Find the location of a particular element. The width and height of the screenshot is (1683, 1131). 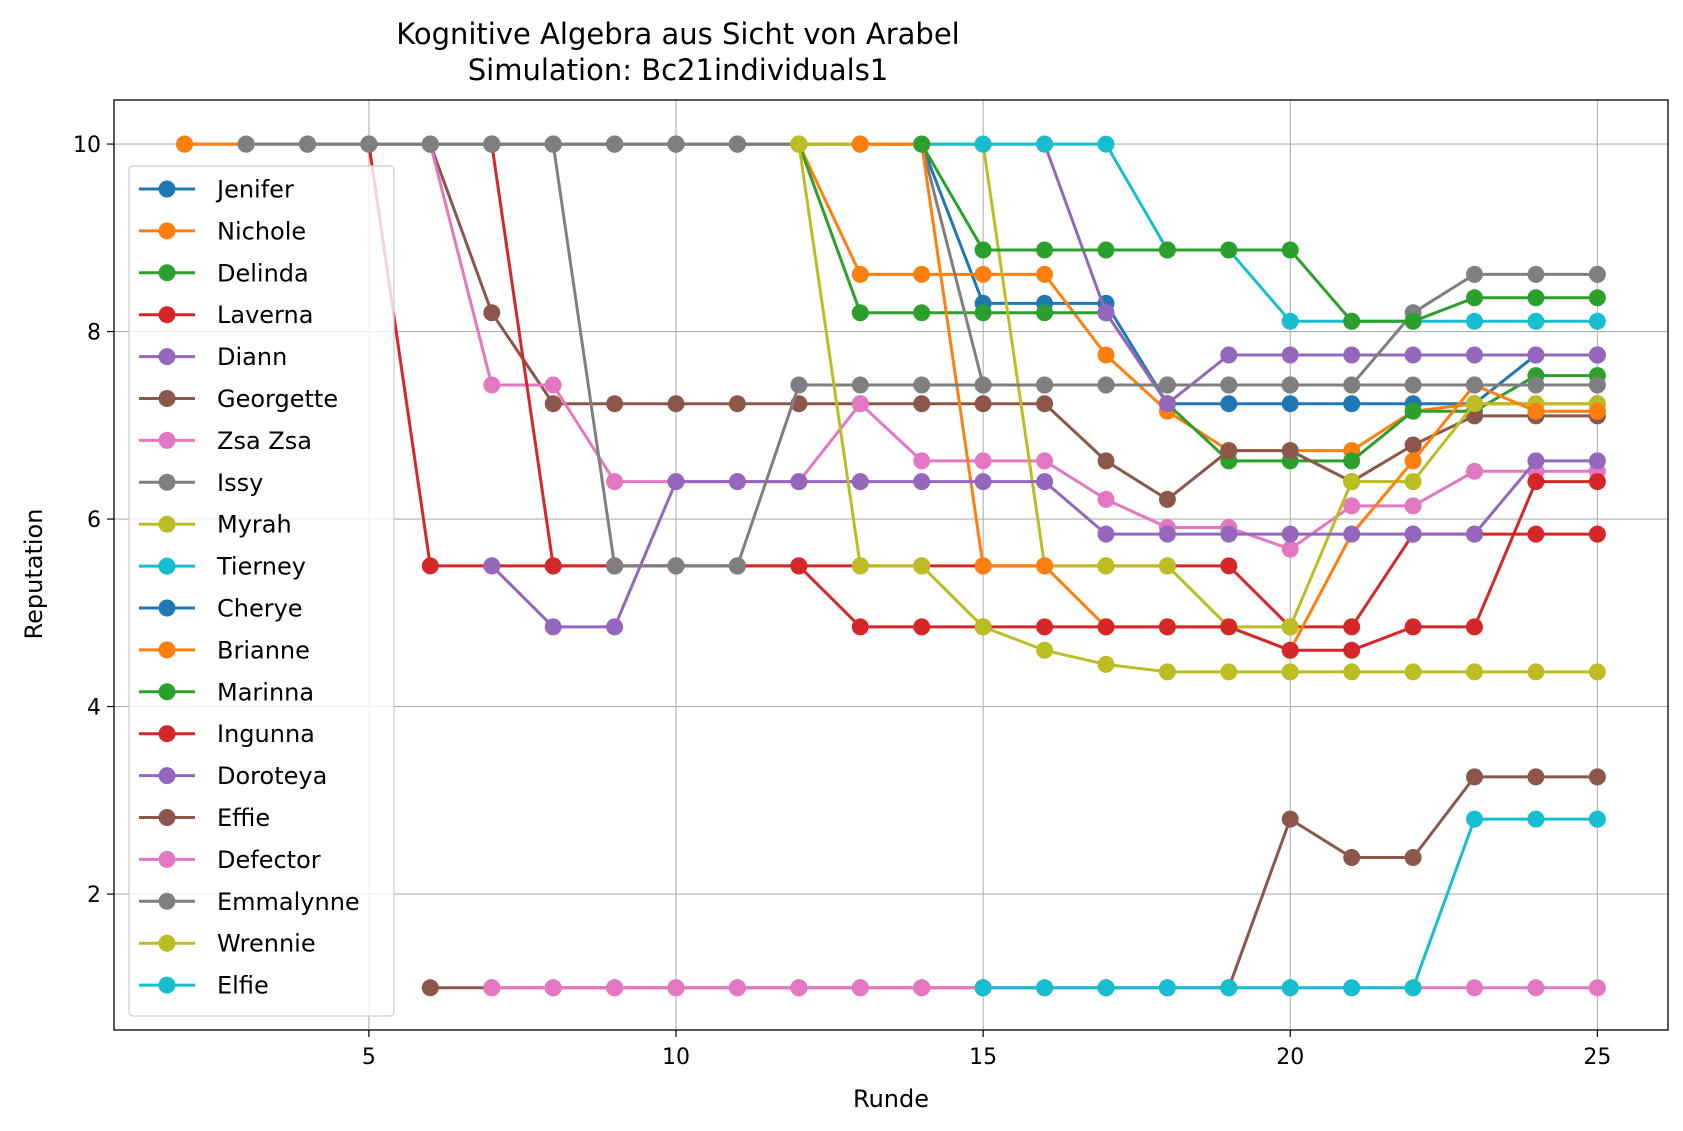

series-line is located at coordinates (1259, 233).